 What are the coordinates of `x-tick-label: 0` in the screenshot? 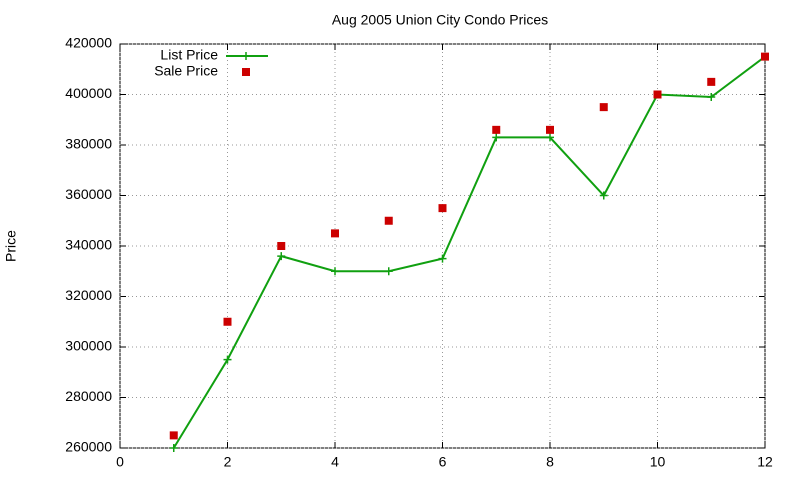 It's located at (120, 462).